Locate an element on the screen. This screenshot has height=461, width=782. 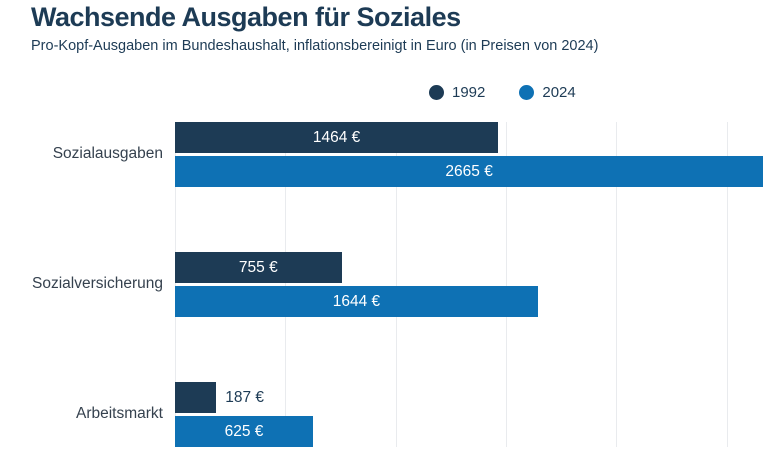
value-label-sozialversicherung-2024: 1644 € is located at coordinates (356, 301).